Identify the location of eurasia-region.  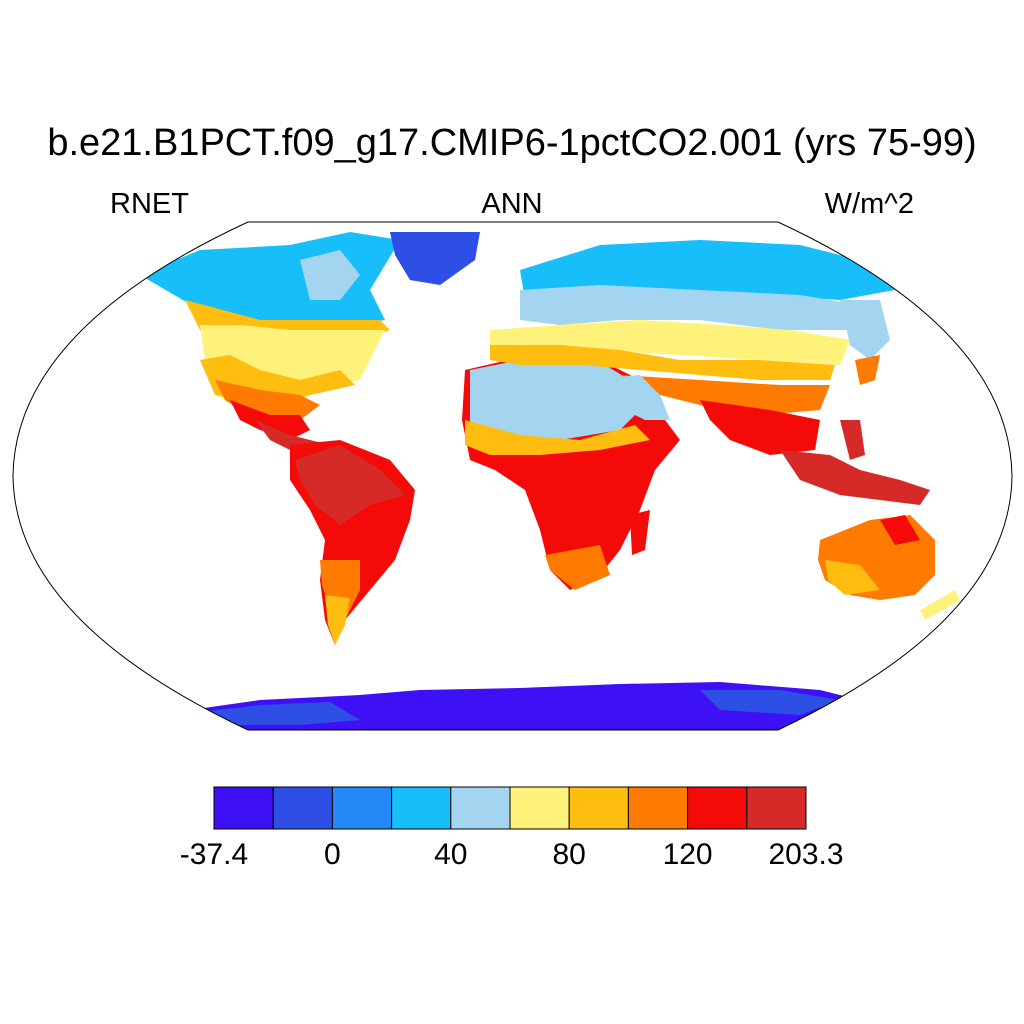
(692, 347).